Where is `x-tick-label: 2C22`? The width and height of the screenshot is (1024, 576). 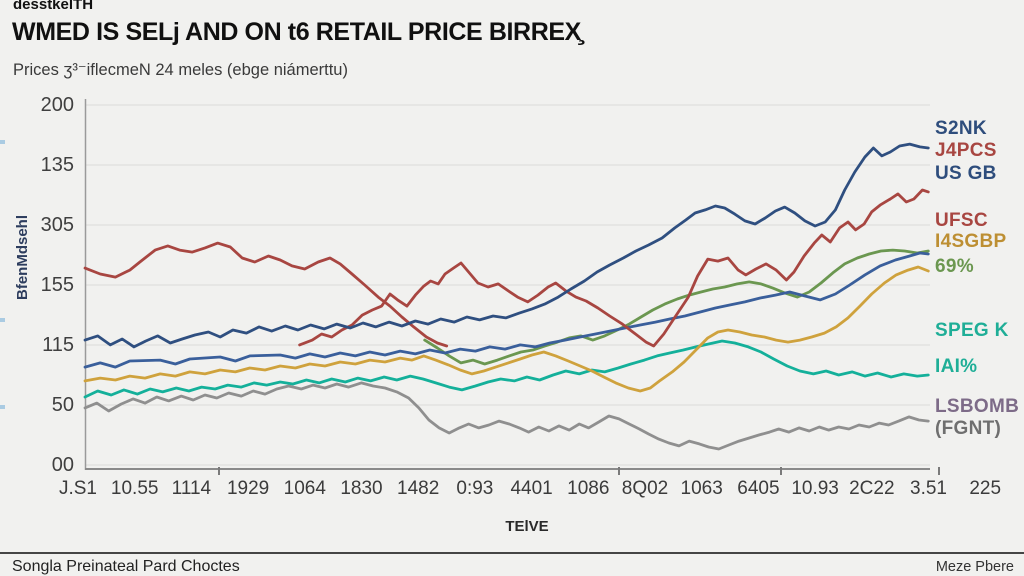 x-tick-label: 2C22 is located at coordinates (872, 488).